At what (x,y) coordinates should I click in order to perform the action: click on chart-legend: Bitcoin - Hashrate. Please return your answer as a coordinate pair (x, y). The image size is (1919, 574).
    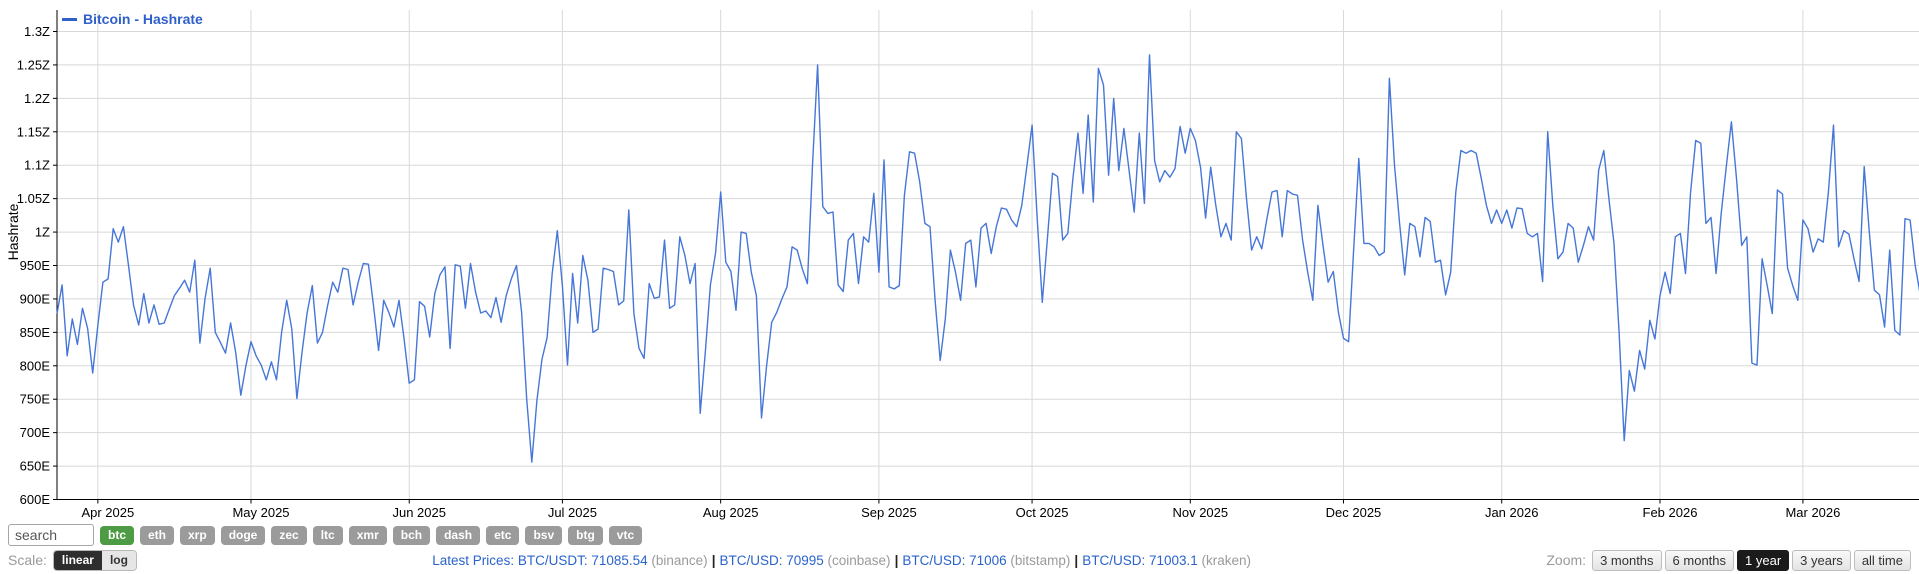
    Looking at the image, I should click on (132, 19).